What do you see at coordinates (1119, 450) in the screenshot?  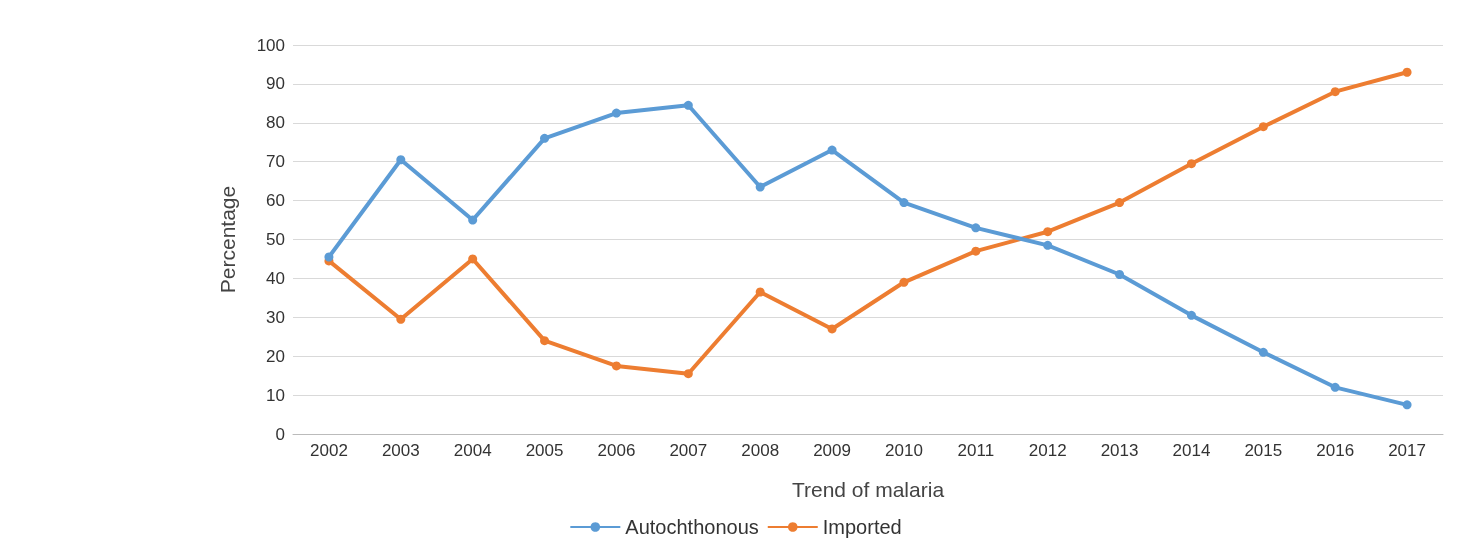 I see `x-tick-label: 2013` at bounding box center [1119, 450].